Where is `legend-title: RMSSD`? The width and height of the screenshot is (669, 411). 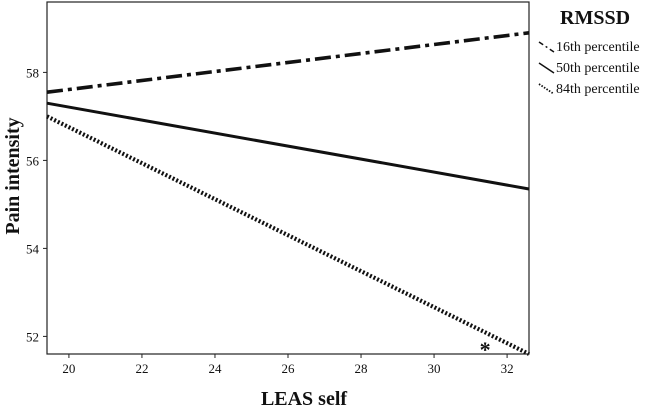 legend-title: RMSSD is located at coordinates (595, 18).